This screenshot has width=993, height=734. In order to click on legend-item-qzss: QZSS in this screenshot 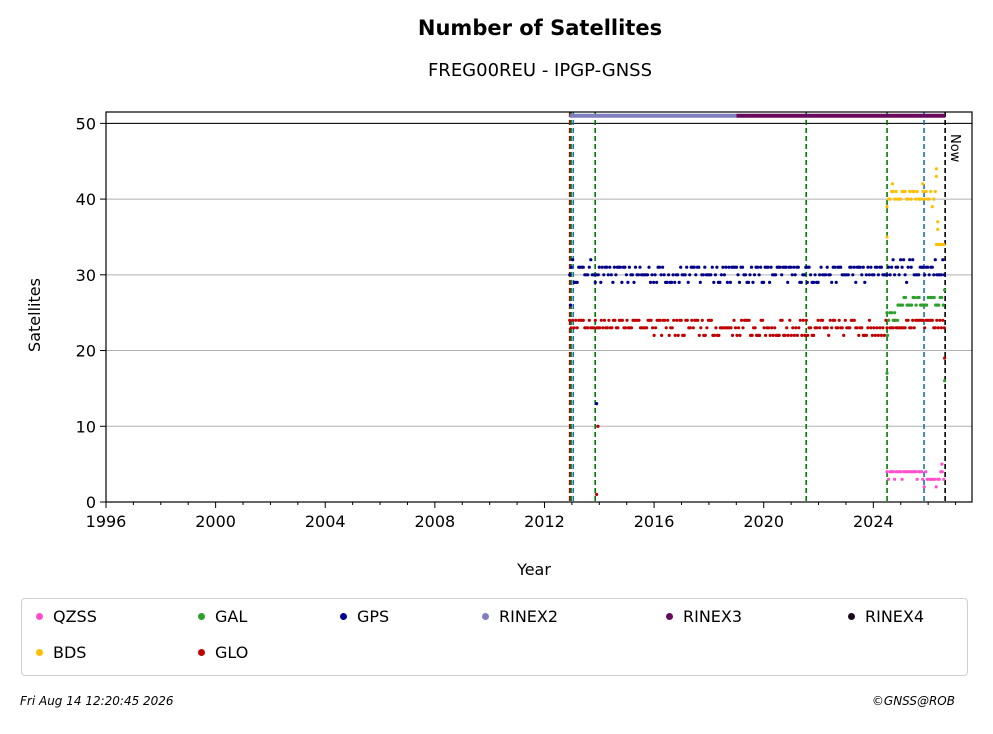, I will do `click(66, 616)`.